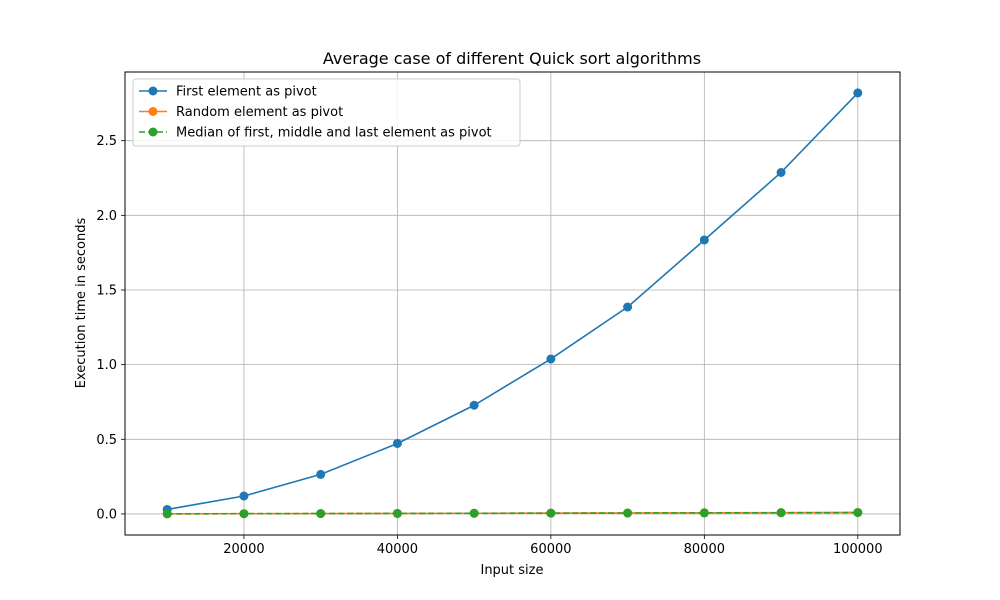 The image size is (1000, 600). I want to click on legend-marker-median-pivot, so click(153, 132).